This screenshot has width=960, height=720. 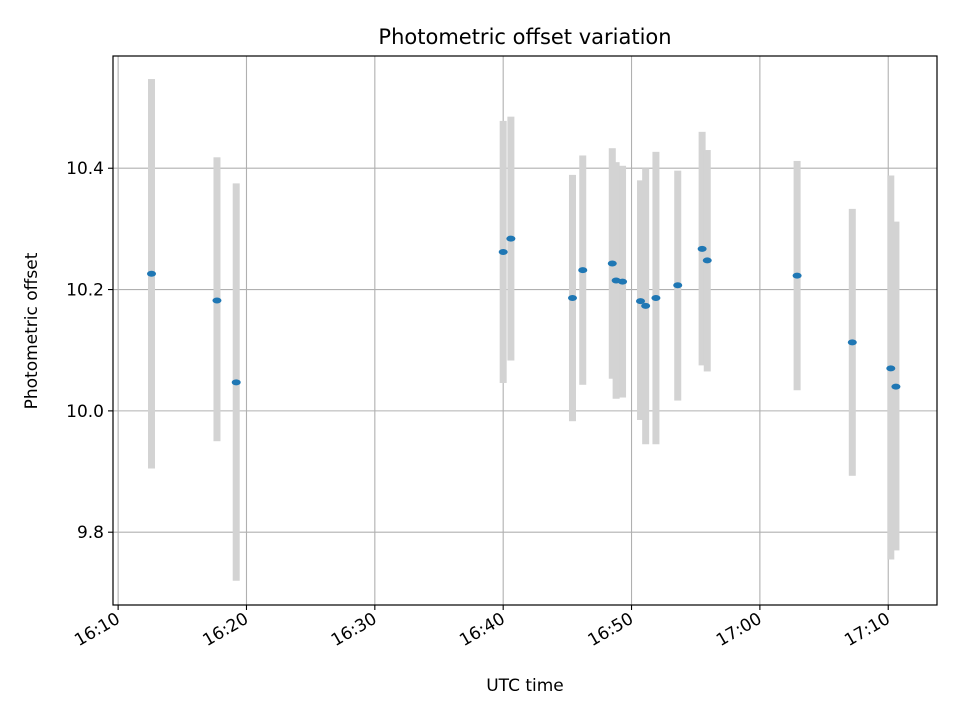 What do you see at coordinates (525, 686) in the screenshot?
I see `x-axis-label: UTC time` at bounding box center [525, 686].